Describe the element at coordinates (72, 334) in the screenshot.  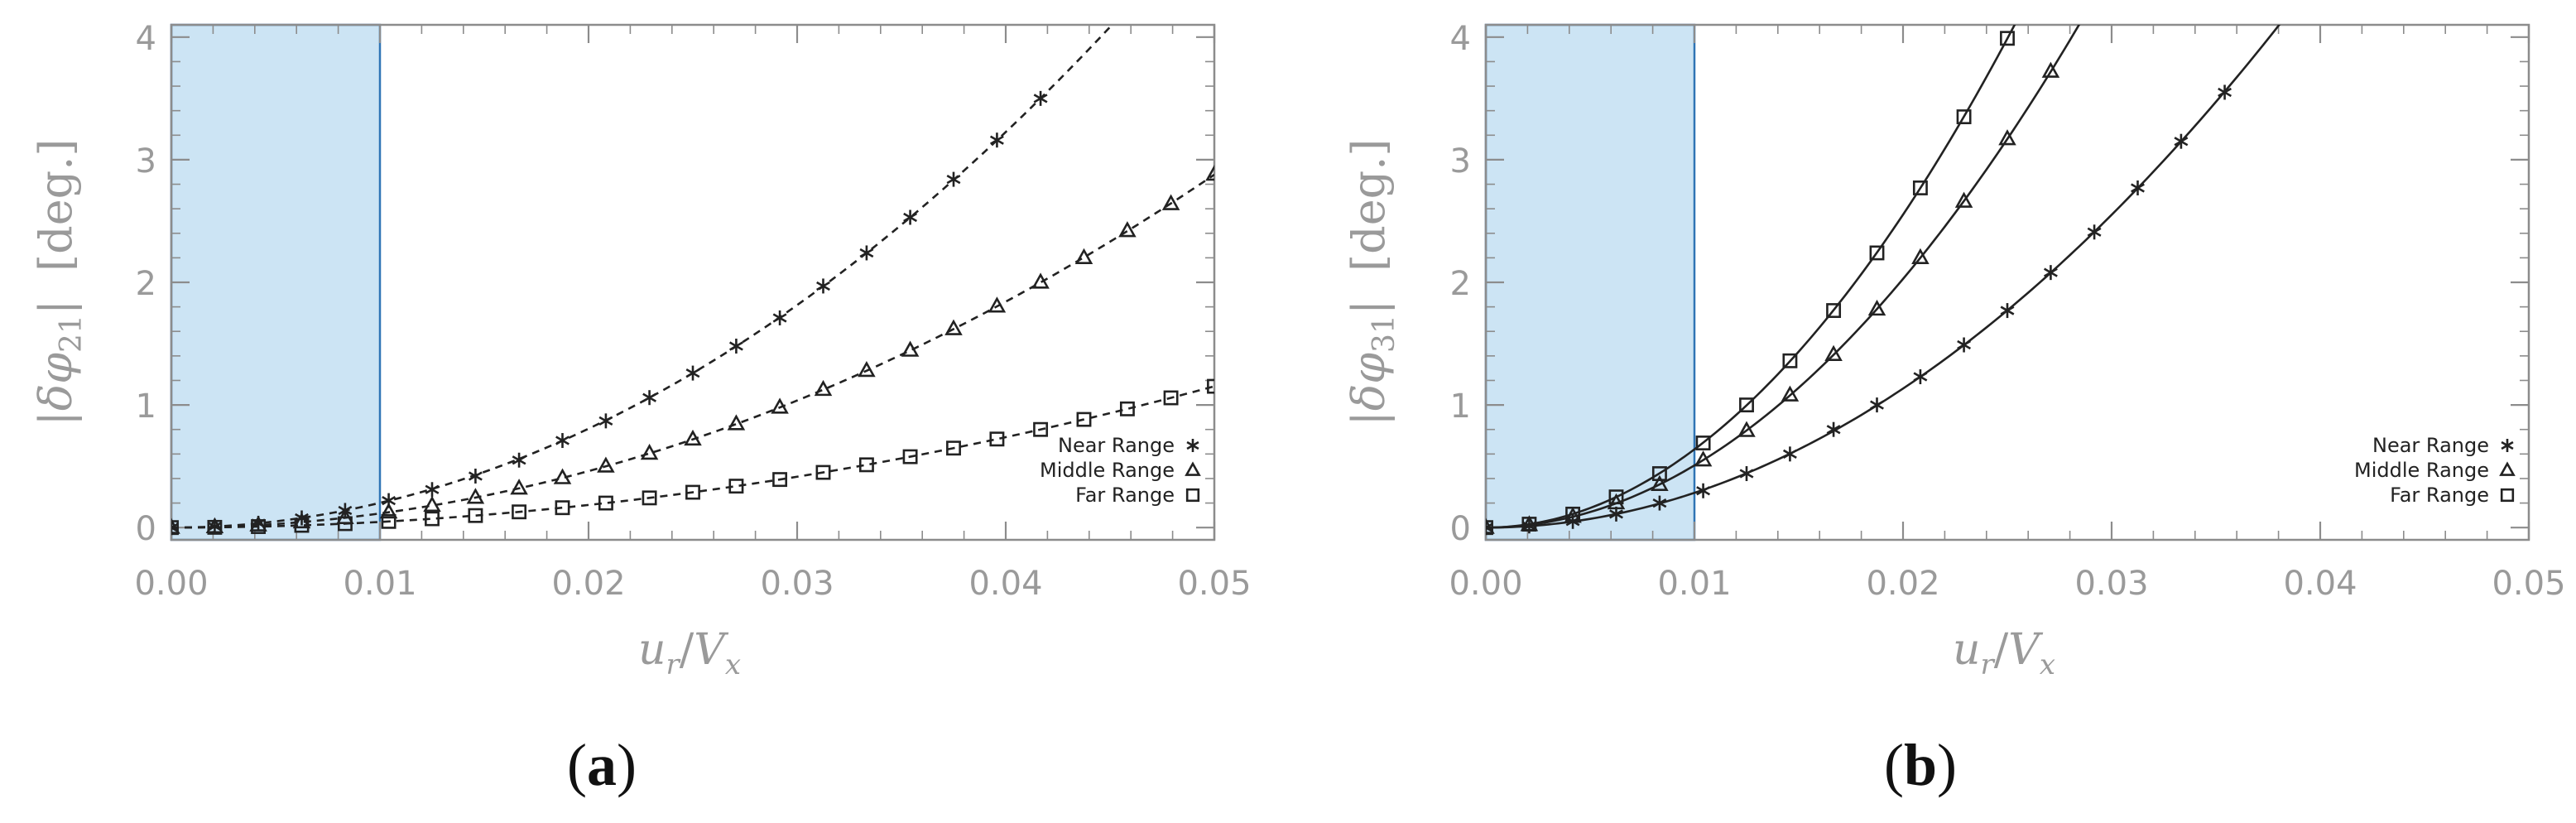
I see `y-label-subscript: 21` at that location.